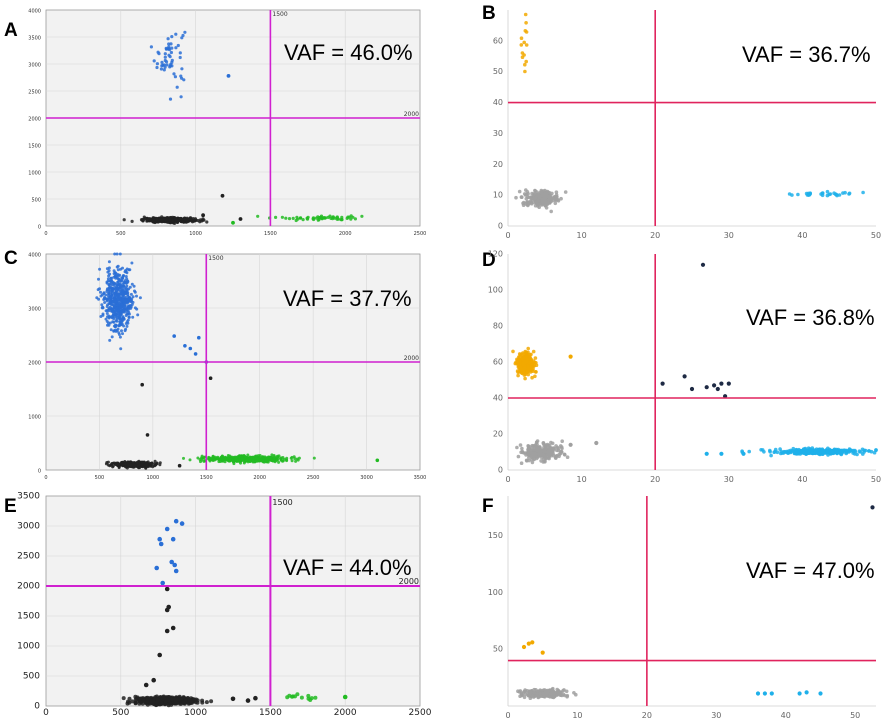 This screenshot has width=886, height=725. I want to click on panel-label: F, so click(488, 506).